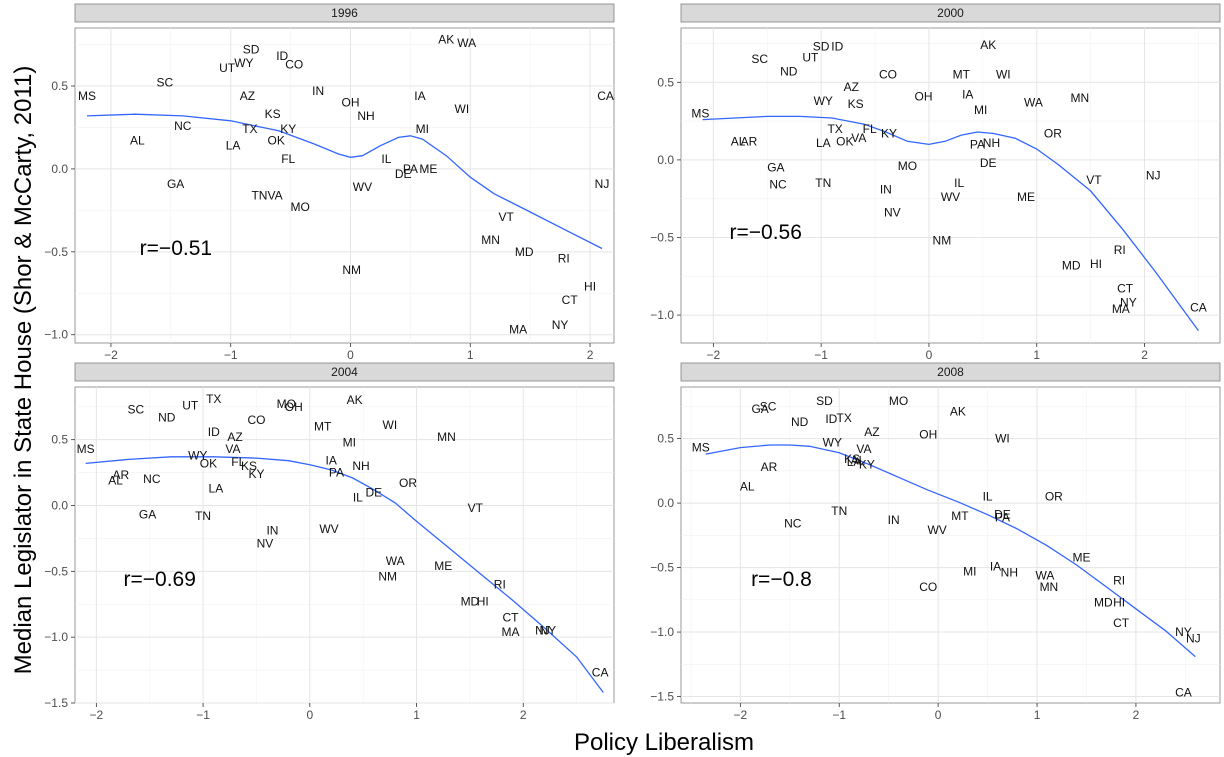 The width and height of the screenshot is (1224, 757). What do you see at coordinates (789, 71) in the screenshot?
I see `state-label-ND: ND` at bounding box center [789, 71].